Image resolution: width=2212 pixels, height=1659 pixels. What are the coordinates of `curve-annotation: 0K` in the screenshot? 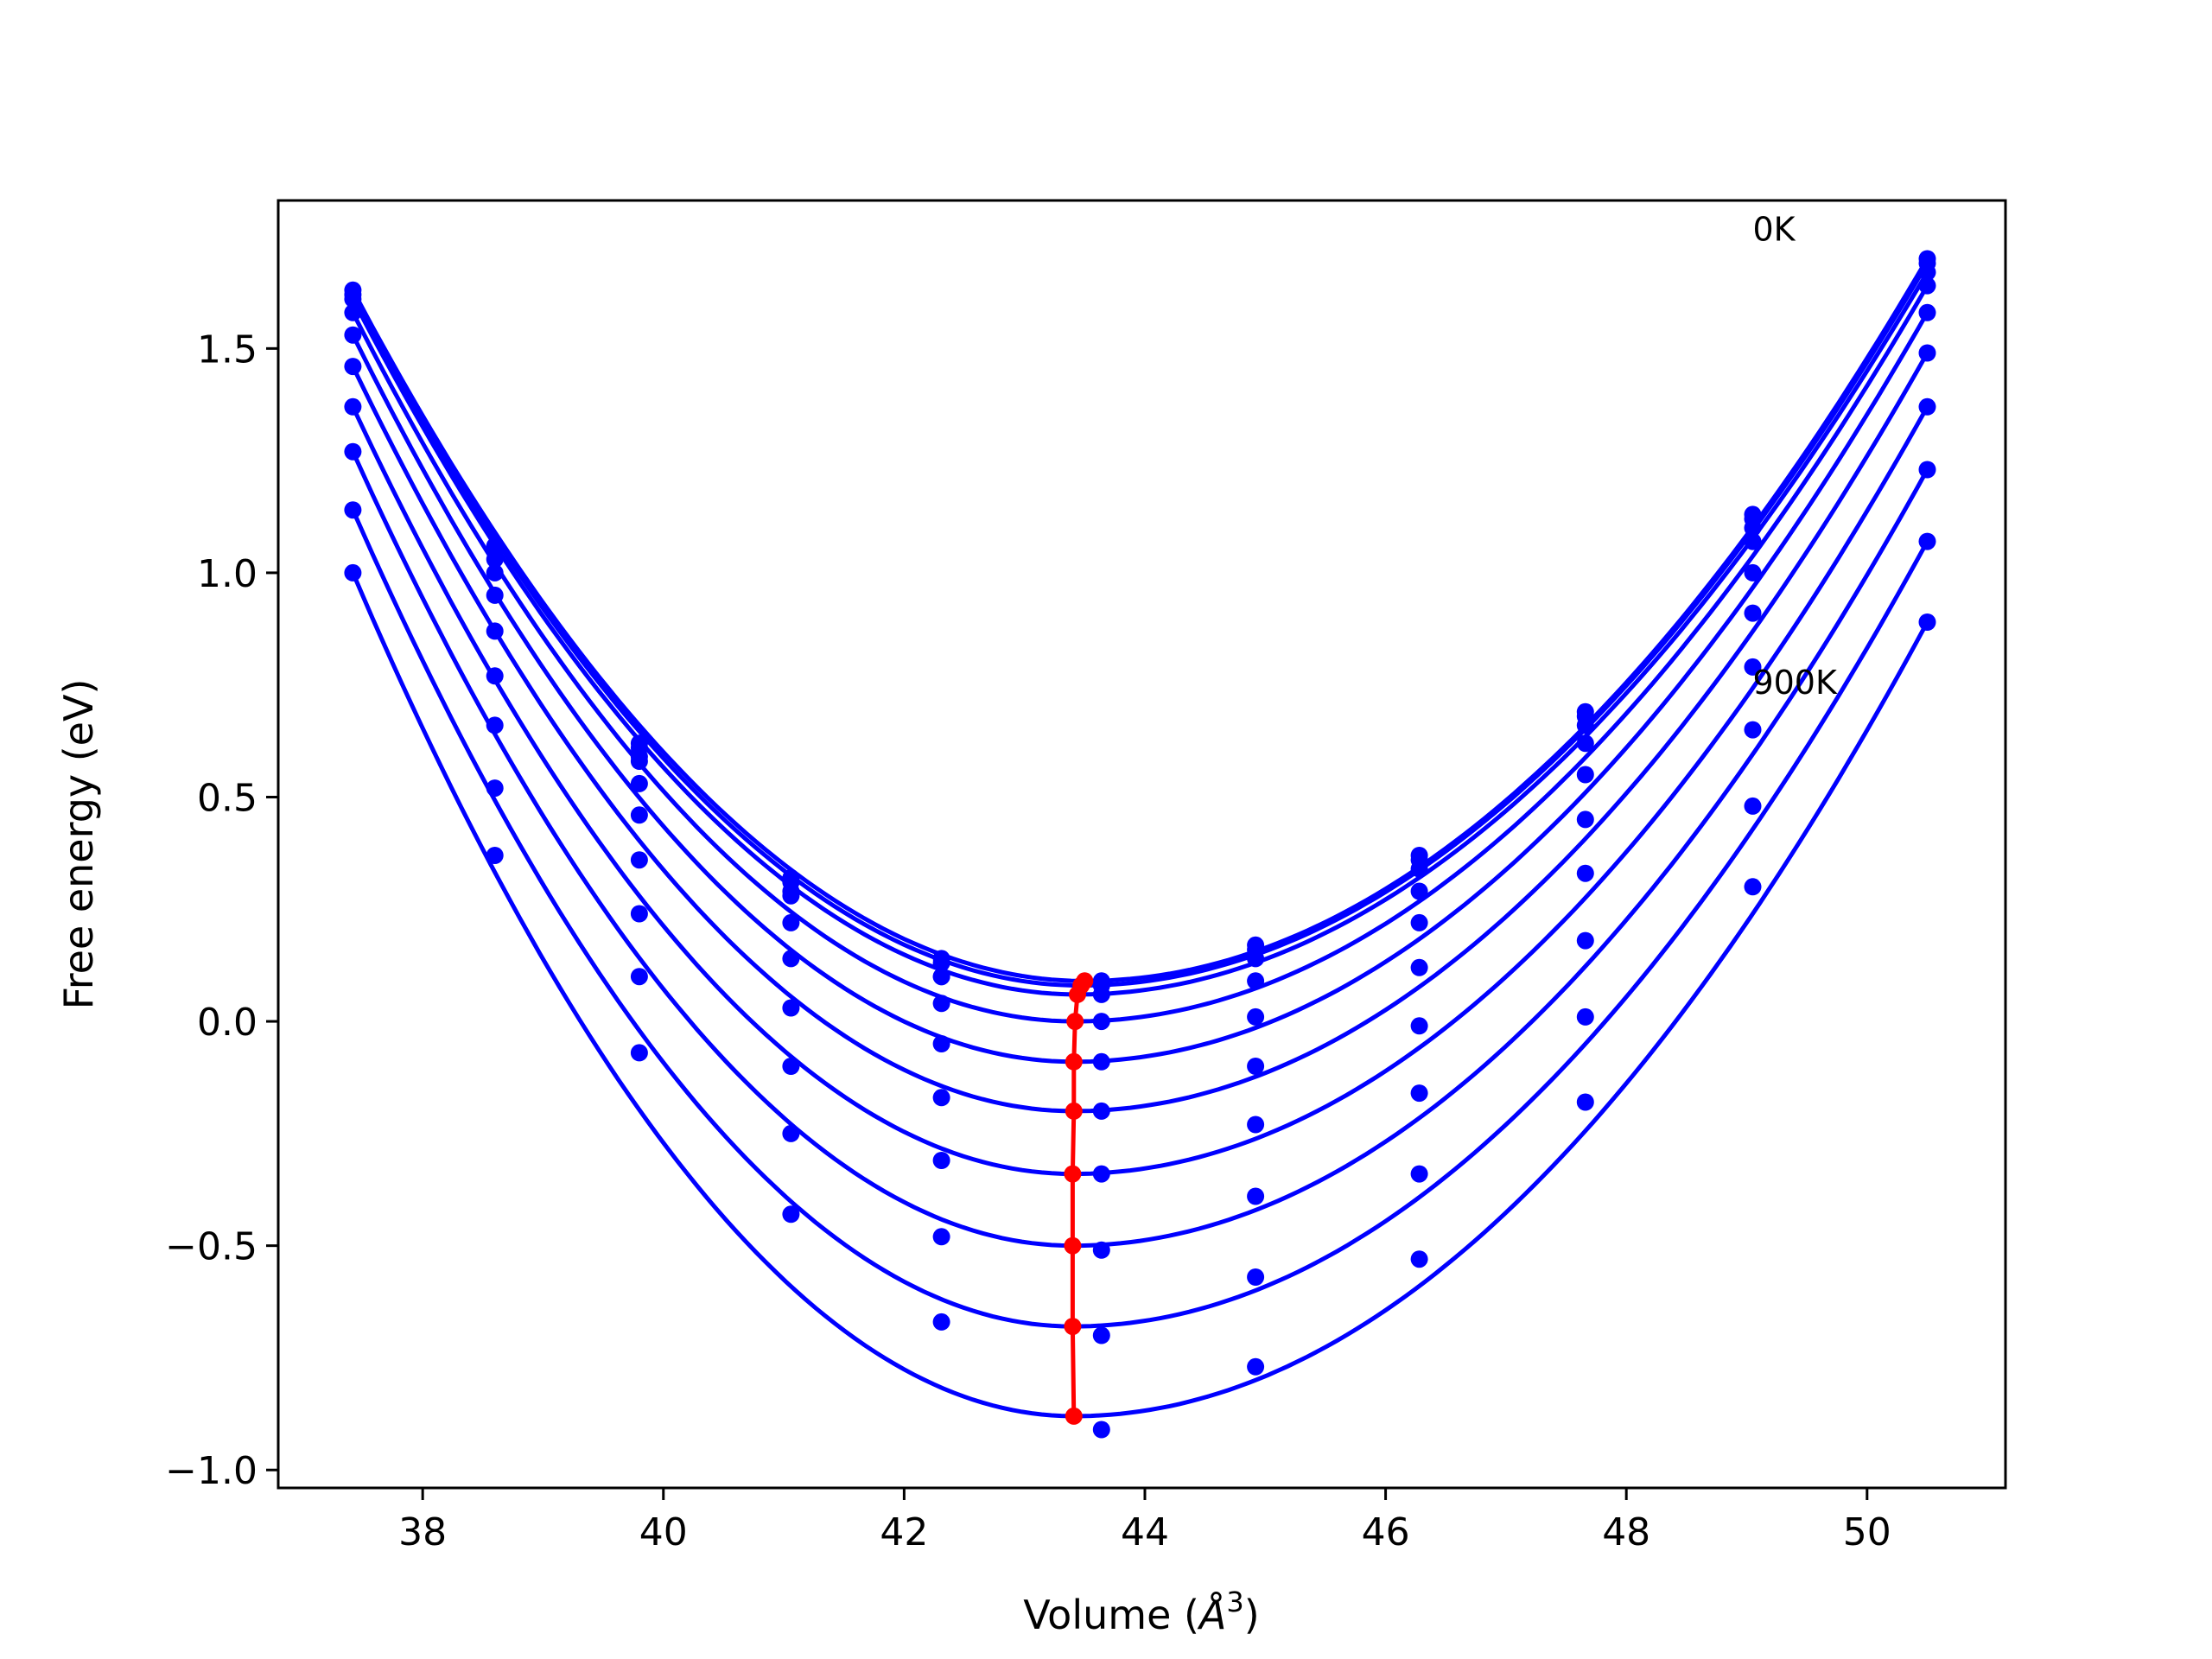 It's located at (1774, 230).